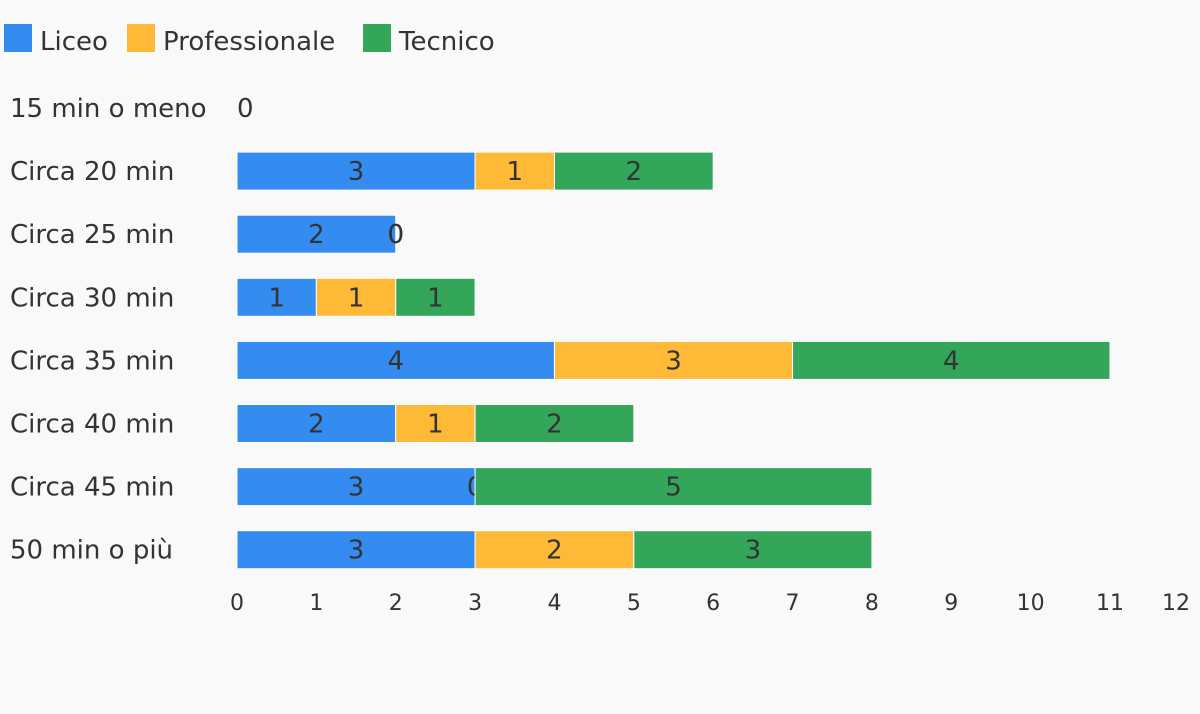 Image resolution: width=1200 pixels, height=714 pixels. Describe the element at coordinates (1031, 603) in the screenshot. I see `x-tick-label: 10` at that location.